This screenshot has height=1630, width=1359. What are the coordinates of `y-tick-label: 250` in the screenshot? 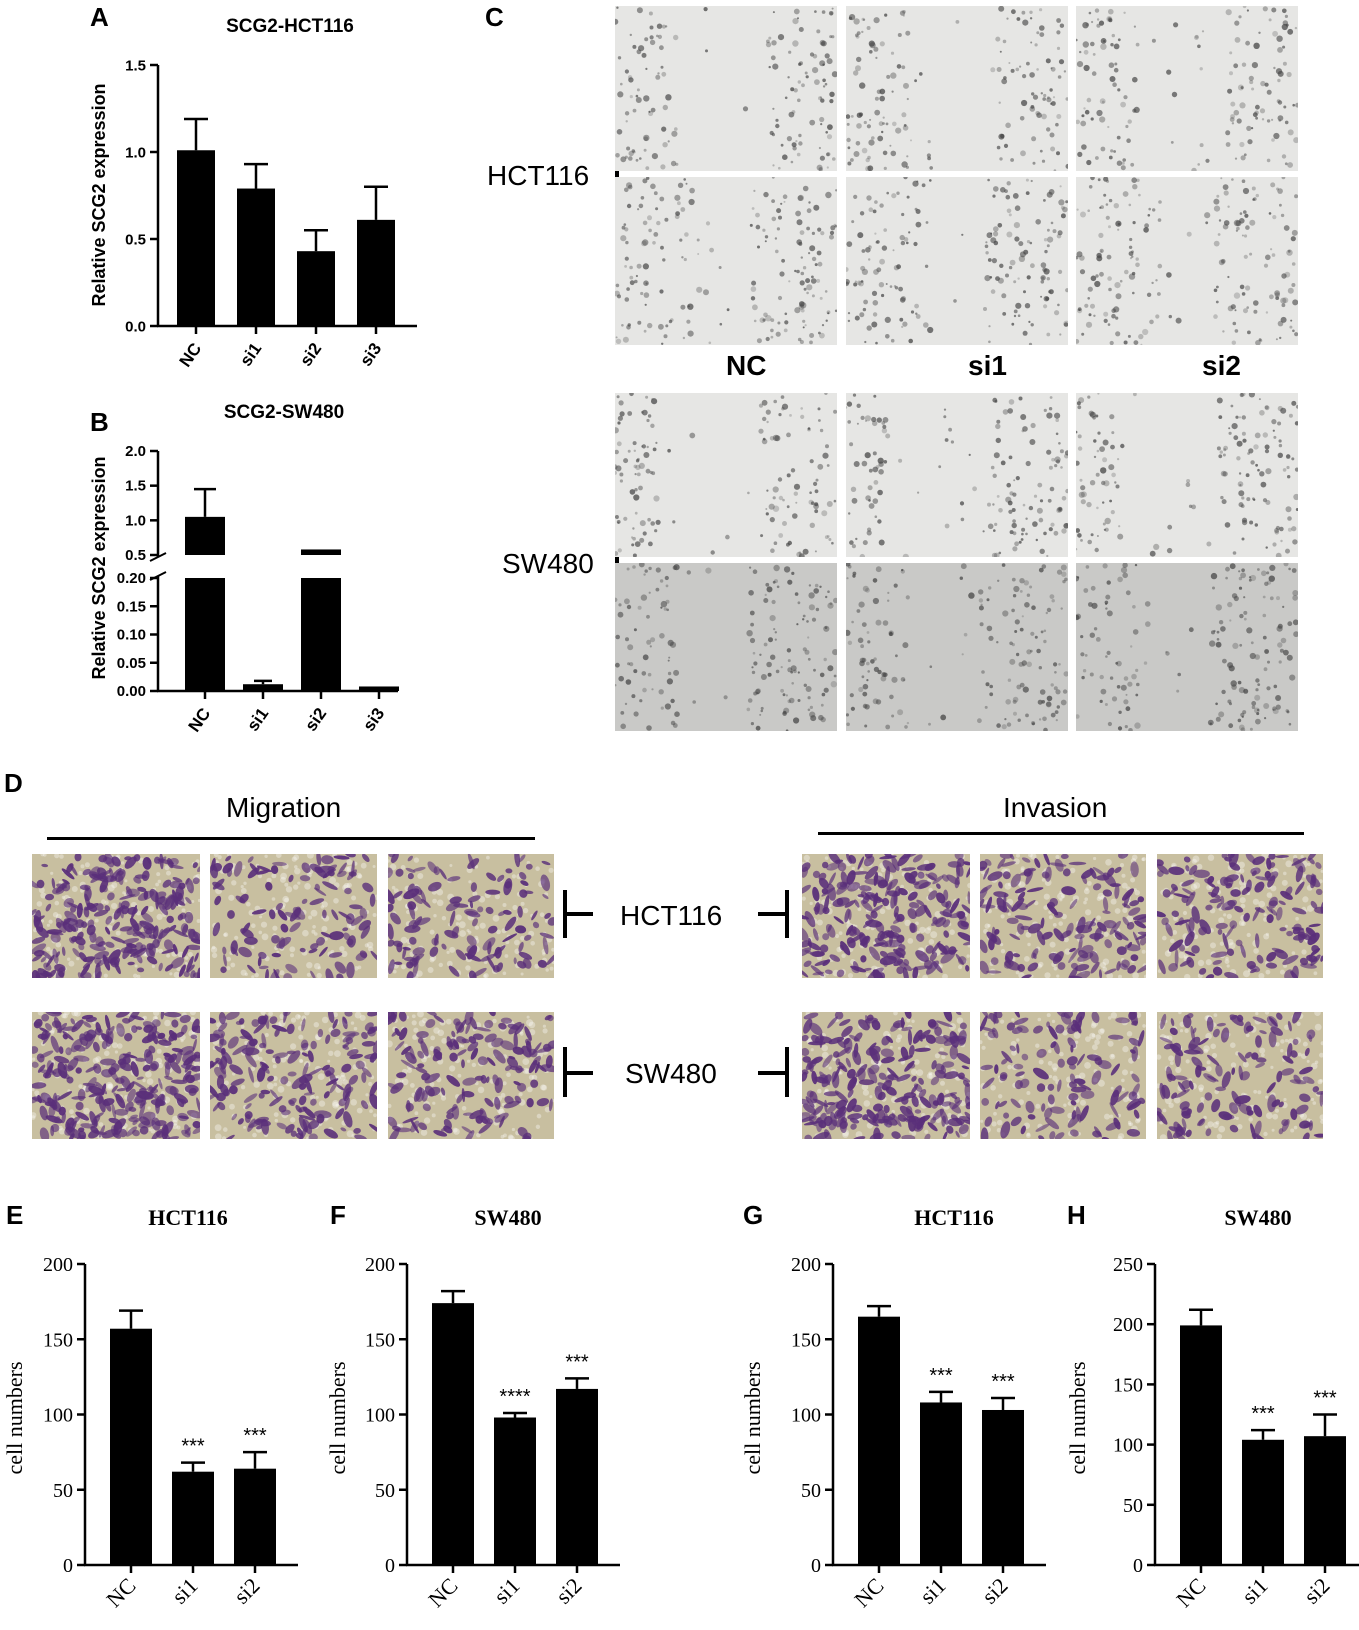 It's located at (1128, 1265).